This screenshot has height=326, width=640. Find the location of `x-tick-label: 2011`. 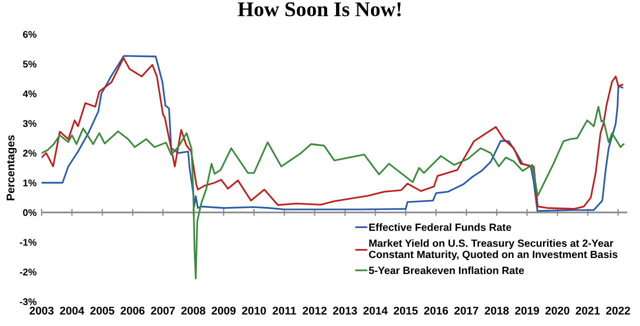

x-tick-label: 2011 is located at coordinates (284, 310).